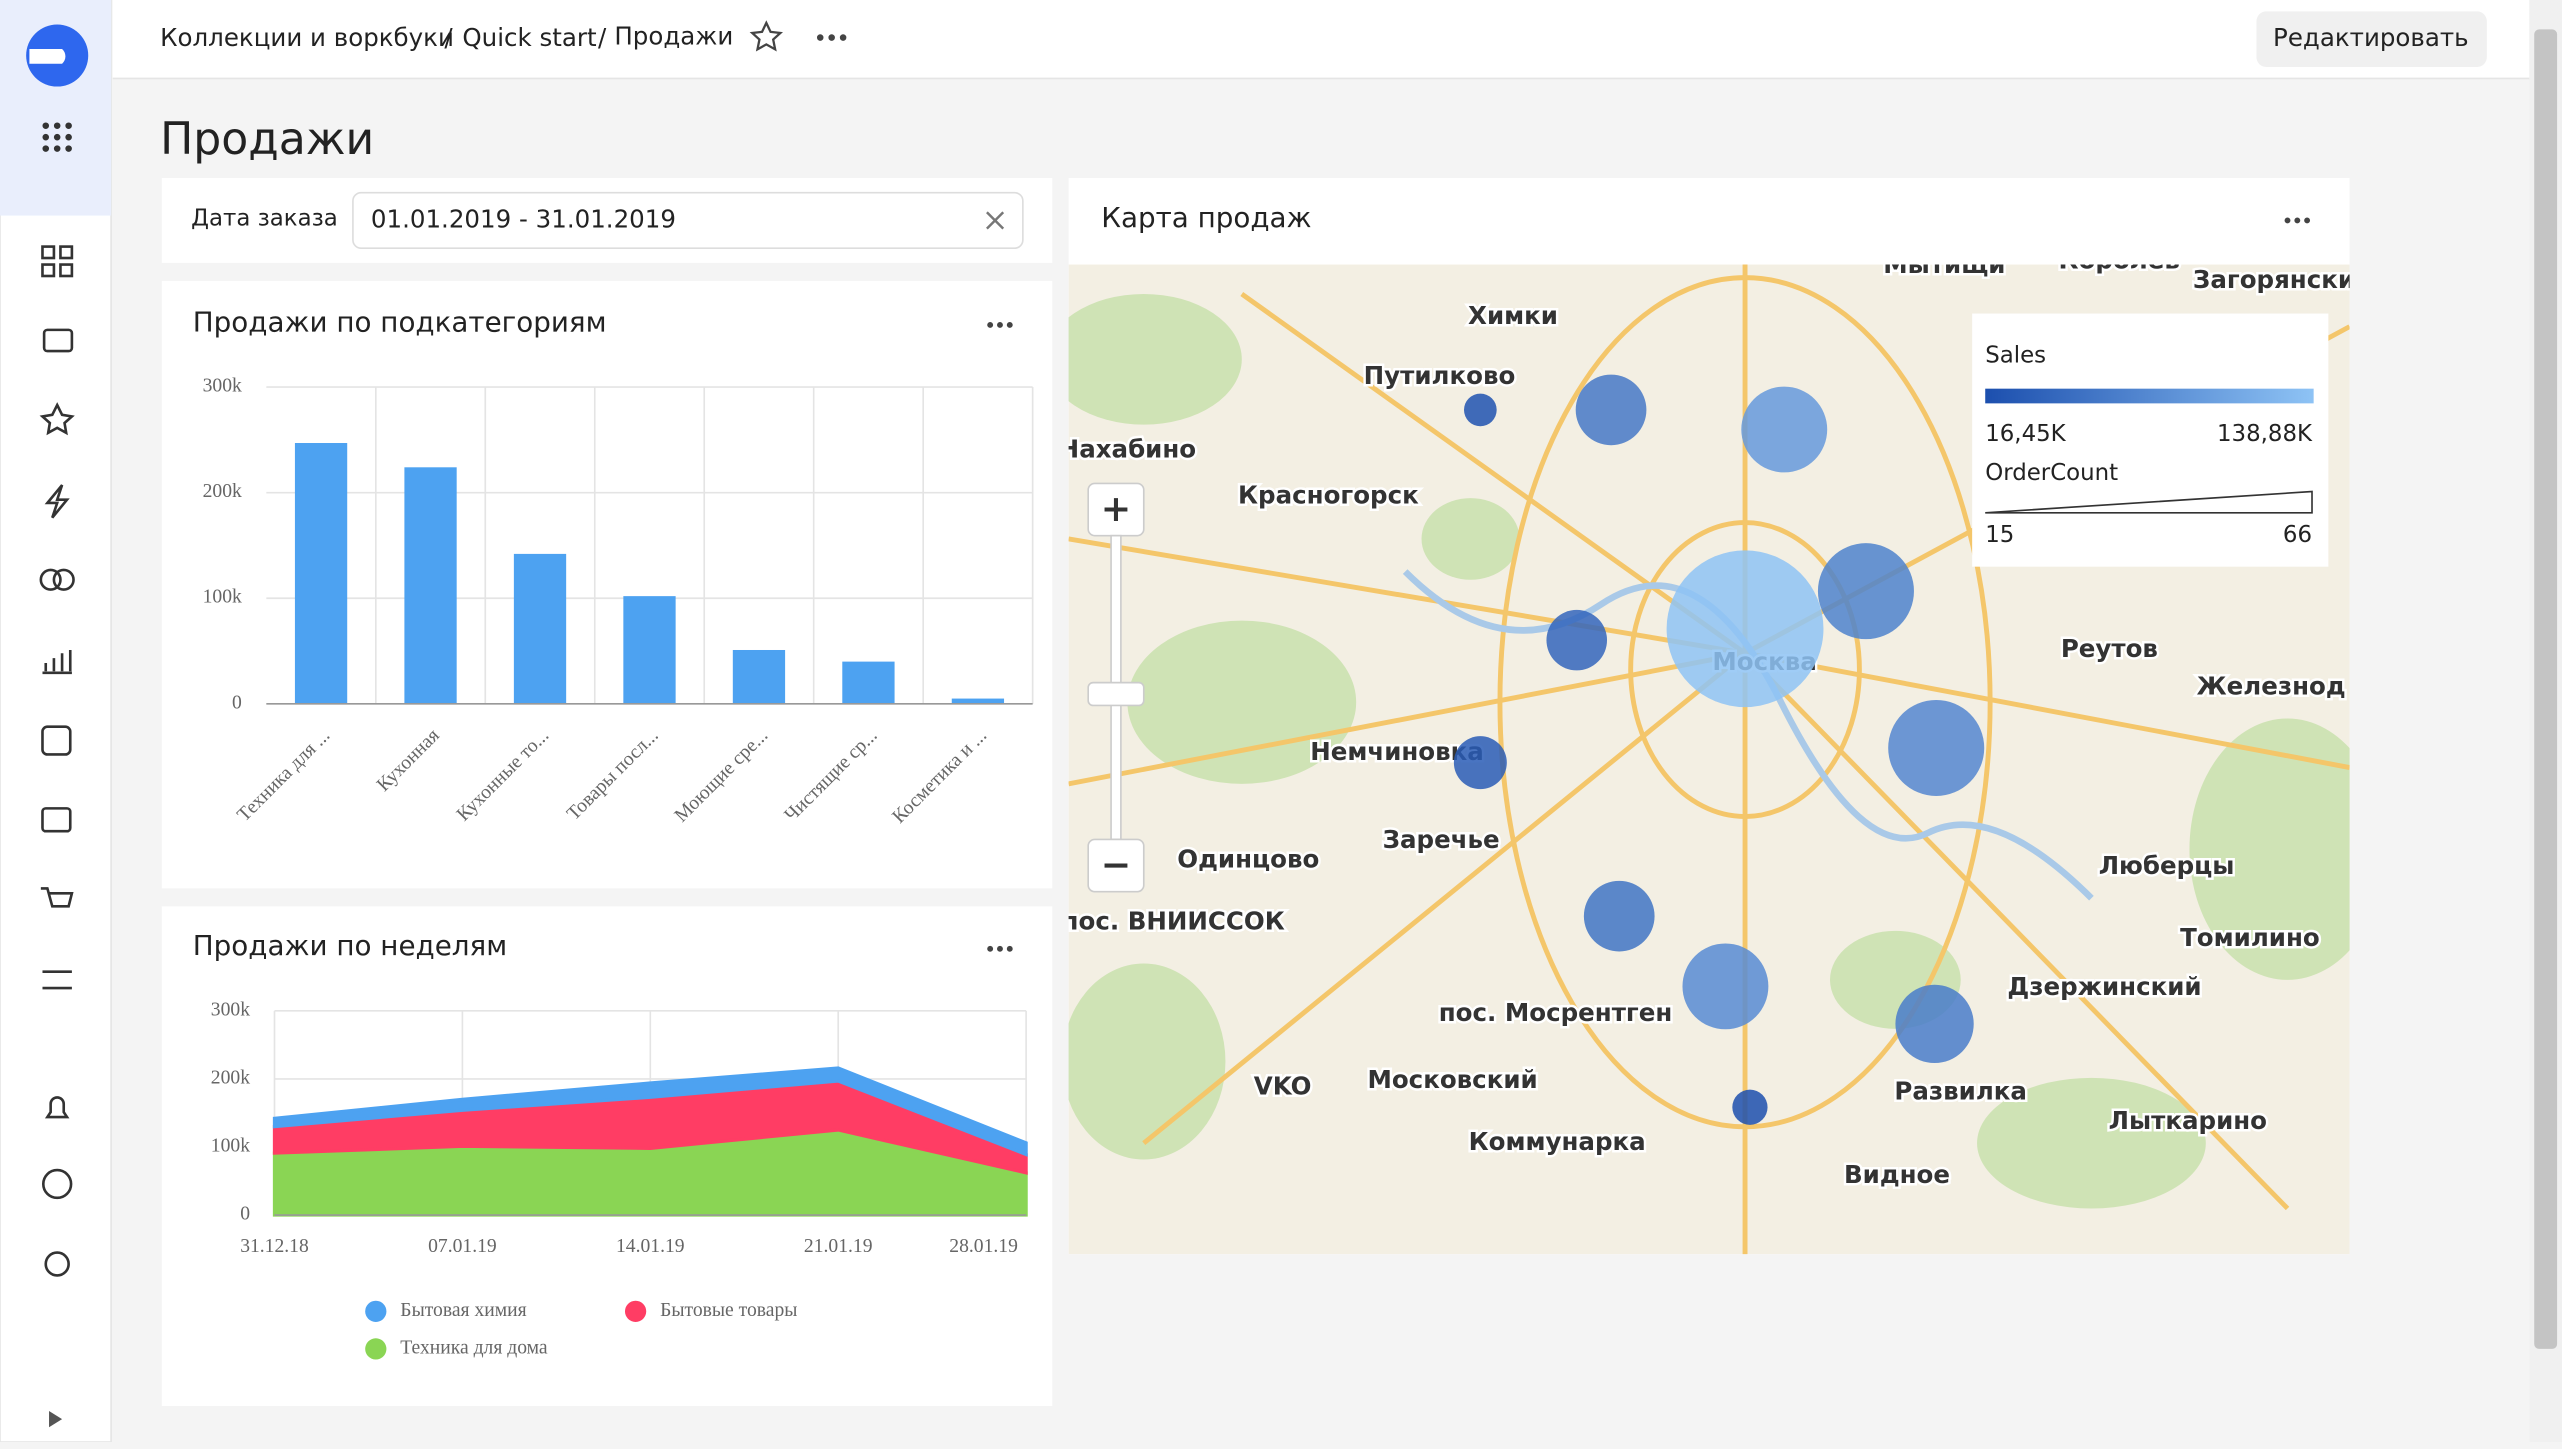 The height and width of the screenshot is (1449, 2562). What do you see at coordinates (56, 1419) in the screenshot?
I see `expand-button` at bounding box center [56, 1419].